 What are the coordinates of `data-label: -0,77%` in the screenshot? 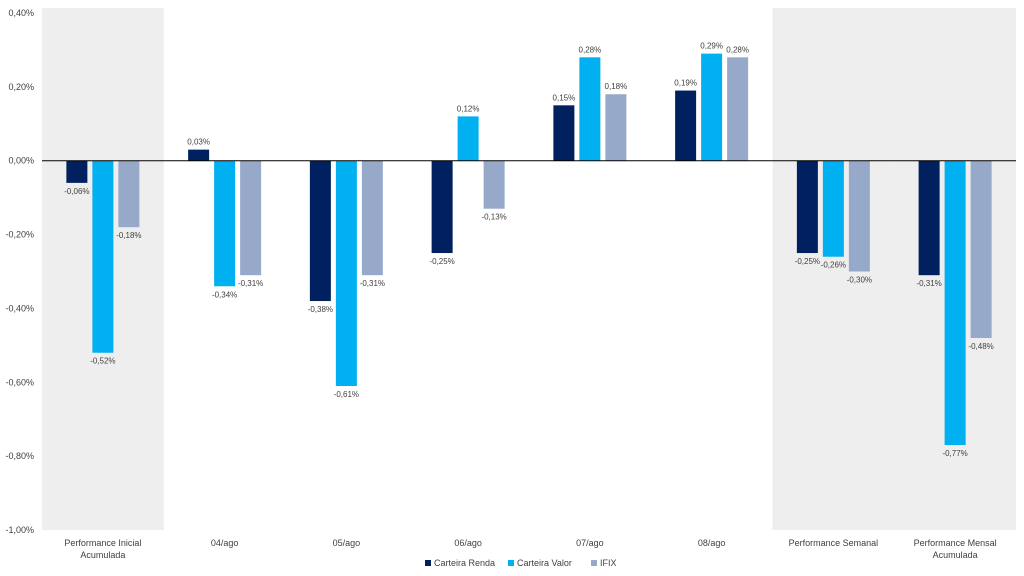 It's located at (954, 453).